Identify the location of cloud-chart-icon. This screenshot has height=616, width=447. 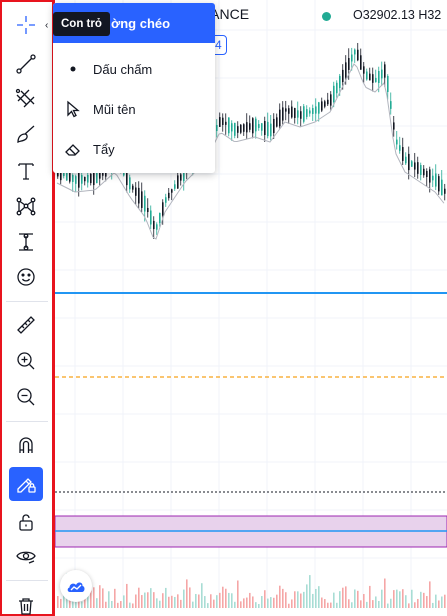
(76, 587).